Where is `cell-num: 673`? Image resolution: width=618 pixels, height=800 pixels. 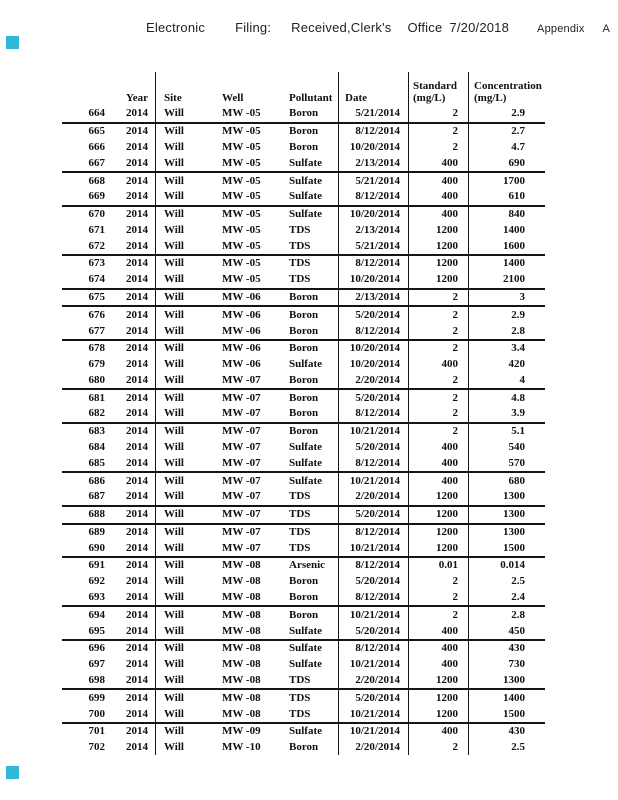
cell-num: 673 is located at coordinates (97, 263).